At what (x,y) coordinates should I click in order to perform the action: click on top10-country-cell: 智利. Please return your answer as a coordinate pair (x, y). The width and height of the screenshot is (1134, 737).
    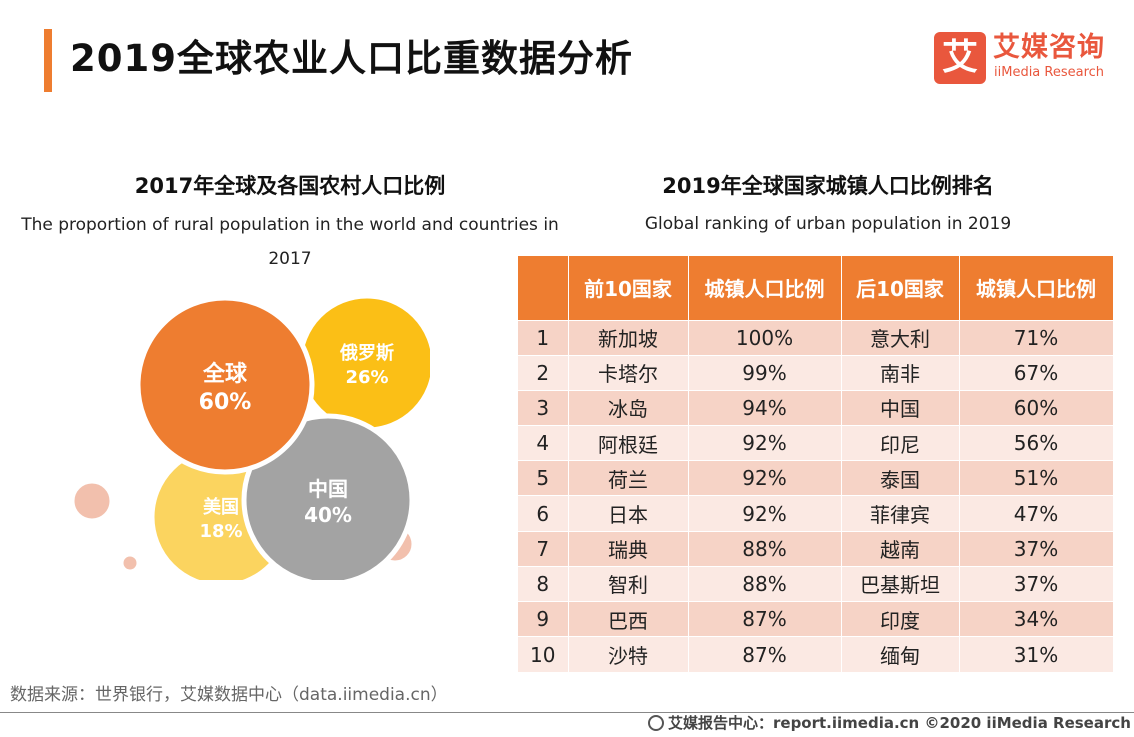
    Looking at the image, I should click on (628, 583).